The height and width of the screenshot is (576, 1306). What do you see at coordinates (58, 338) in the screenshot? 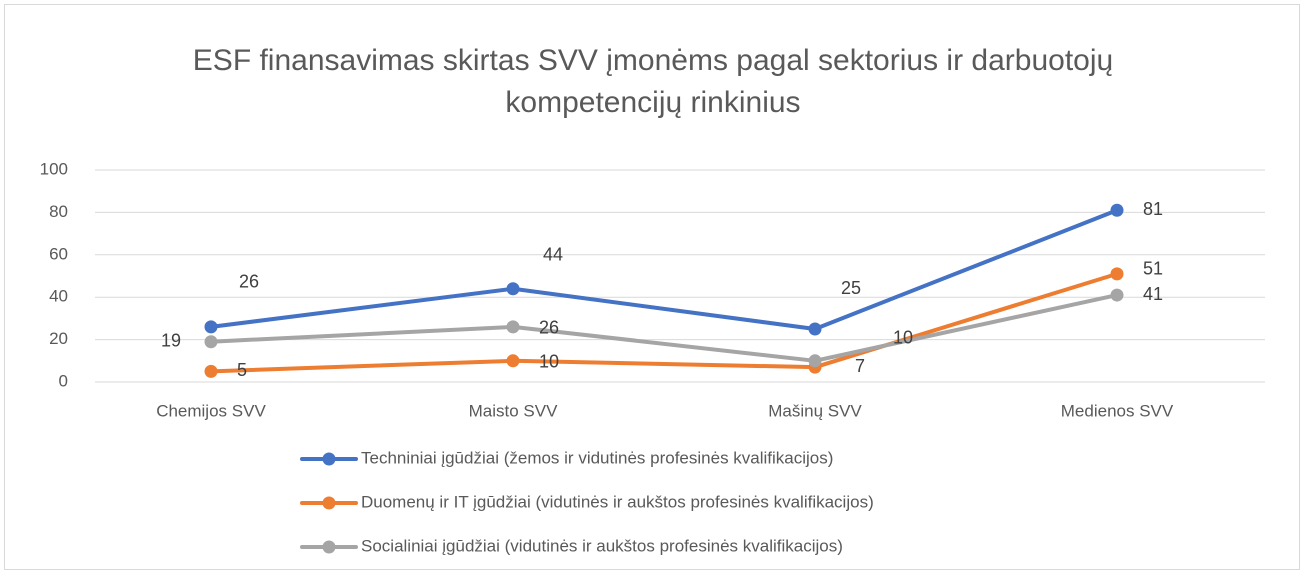
I see `y-tick-label: 20` at bounding box center [58, 338].